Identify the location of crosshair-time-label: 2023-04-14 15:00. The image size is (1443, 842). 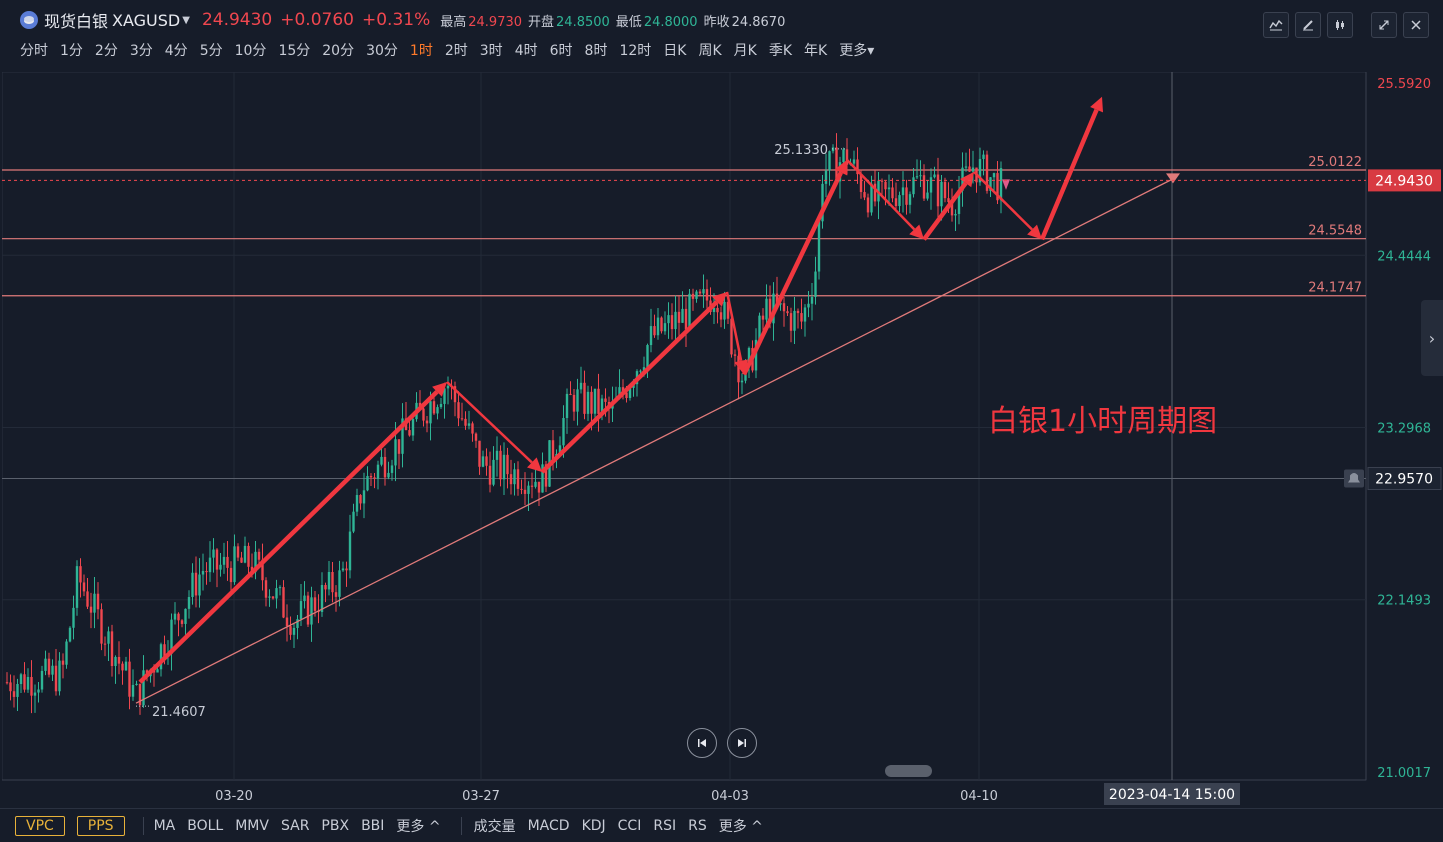
(1172, 795).